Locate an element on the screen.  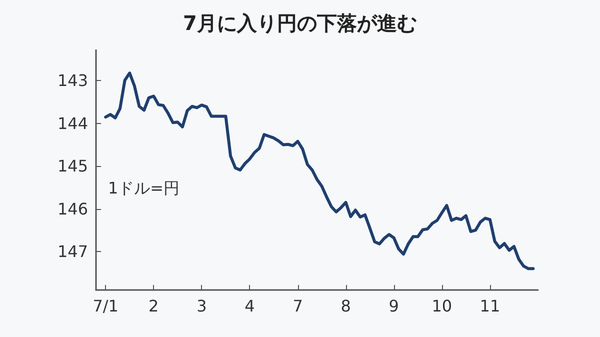
y-tick-label: 147 is located at coordinates (72, 252).